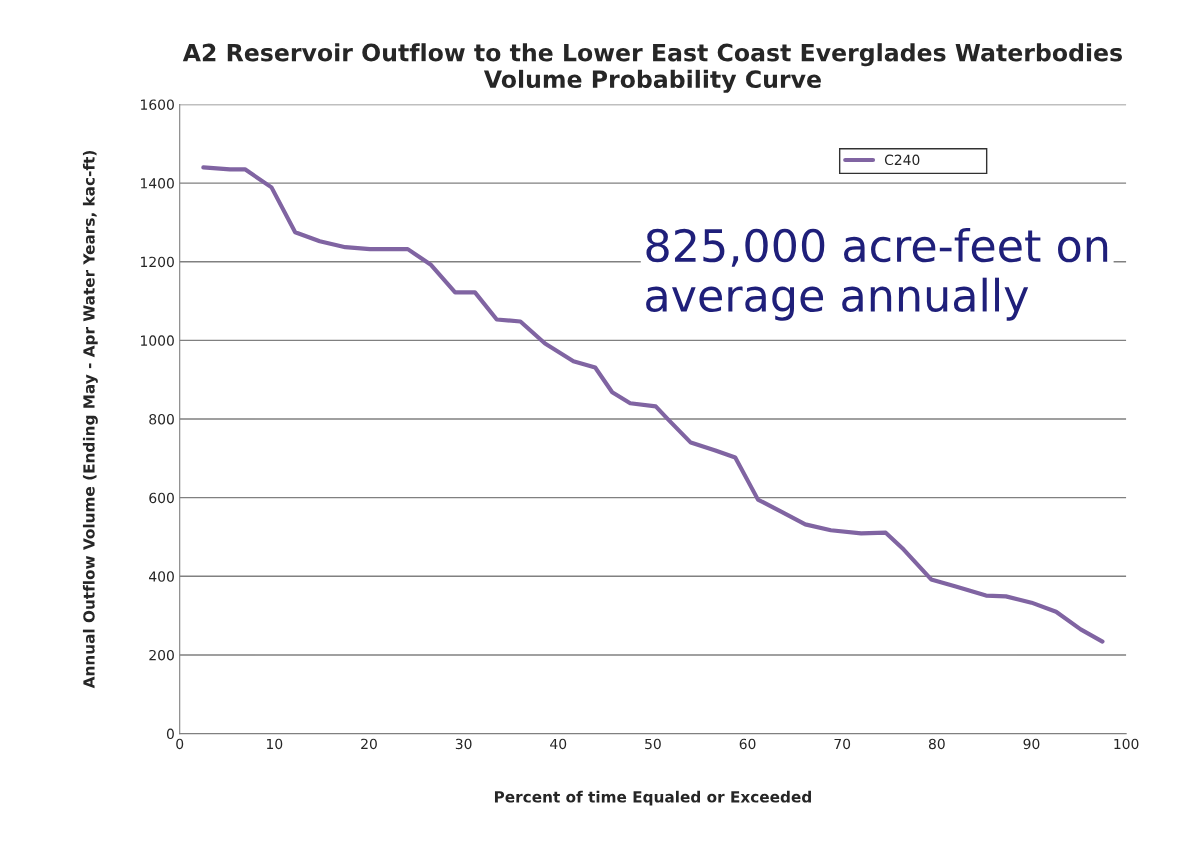  Describe the element at coordinates (170, 734) in the screenshot. I see `y-tick-label: 0` at that location.